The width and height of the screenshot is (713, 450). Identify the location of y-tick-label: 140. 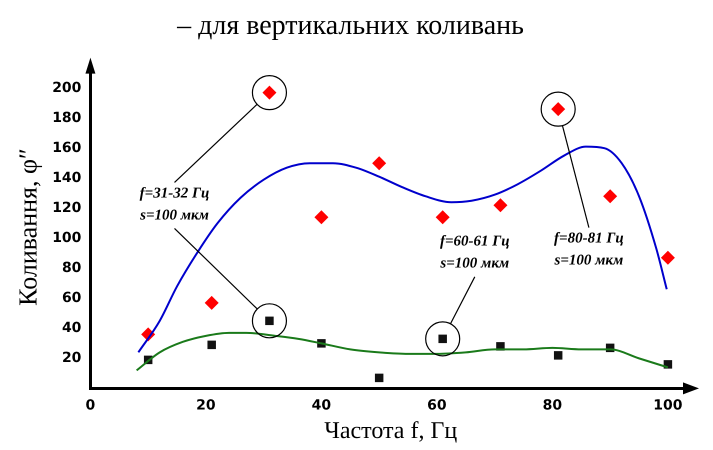
(67, 178).